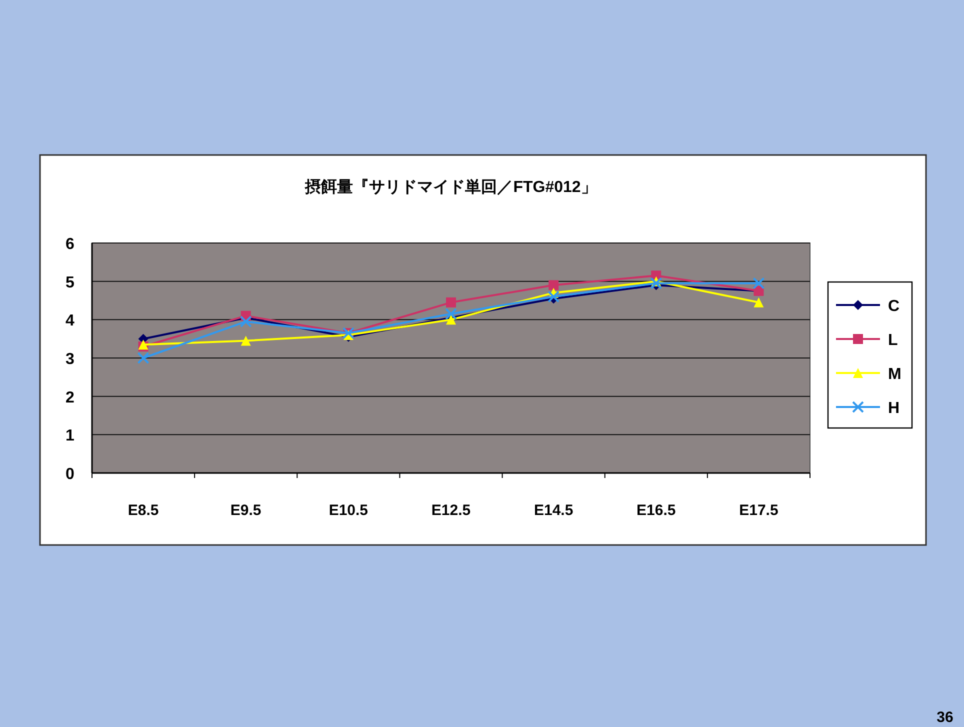 The image size is (964, 727). I want to click on legend-label: C, so click(894, 306).